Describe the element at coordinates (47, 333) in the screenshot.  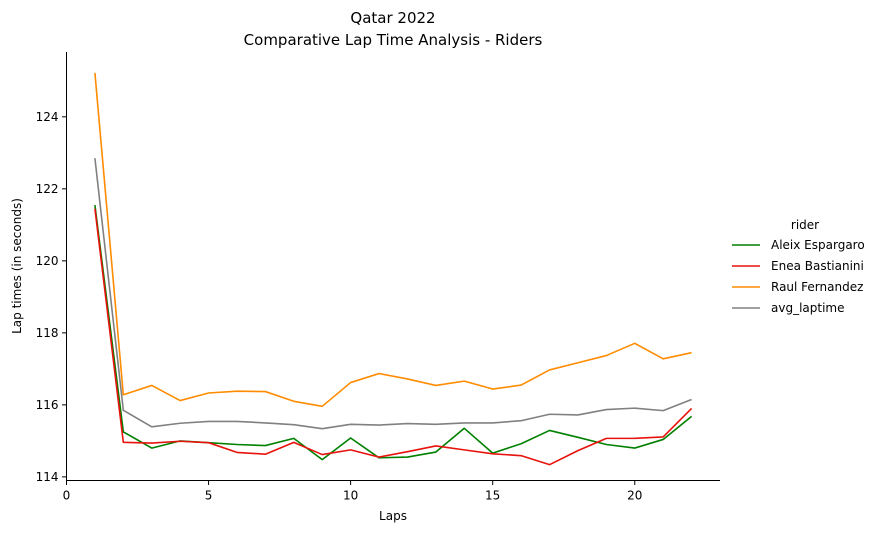
I see `y-tick-label: 118` at that location.